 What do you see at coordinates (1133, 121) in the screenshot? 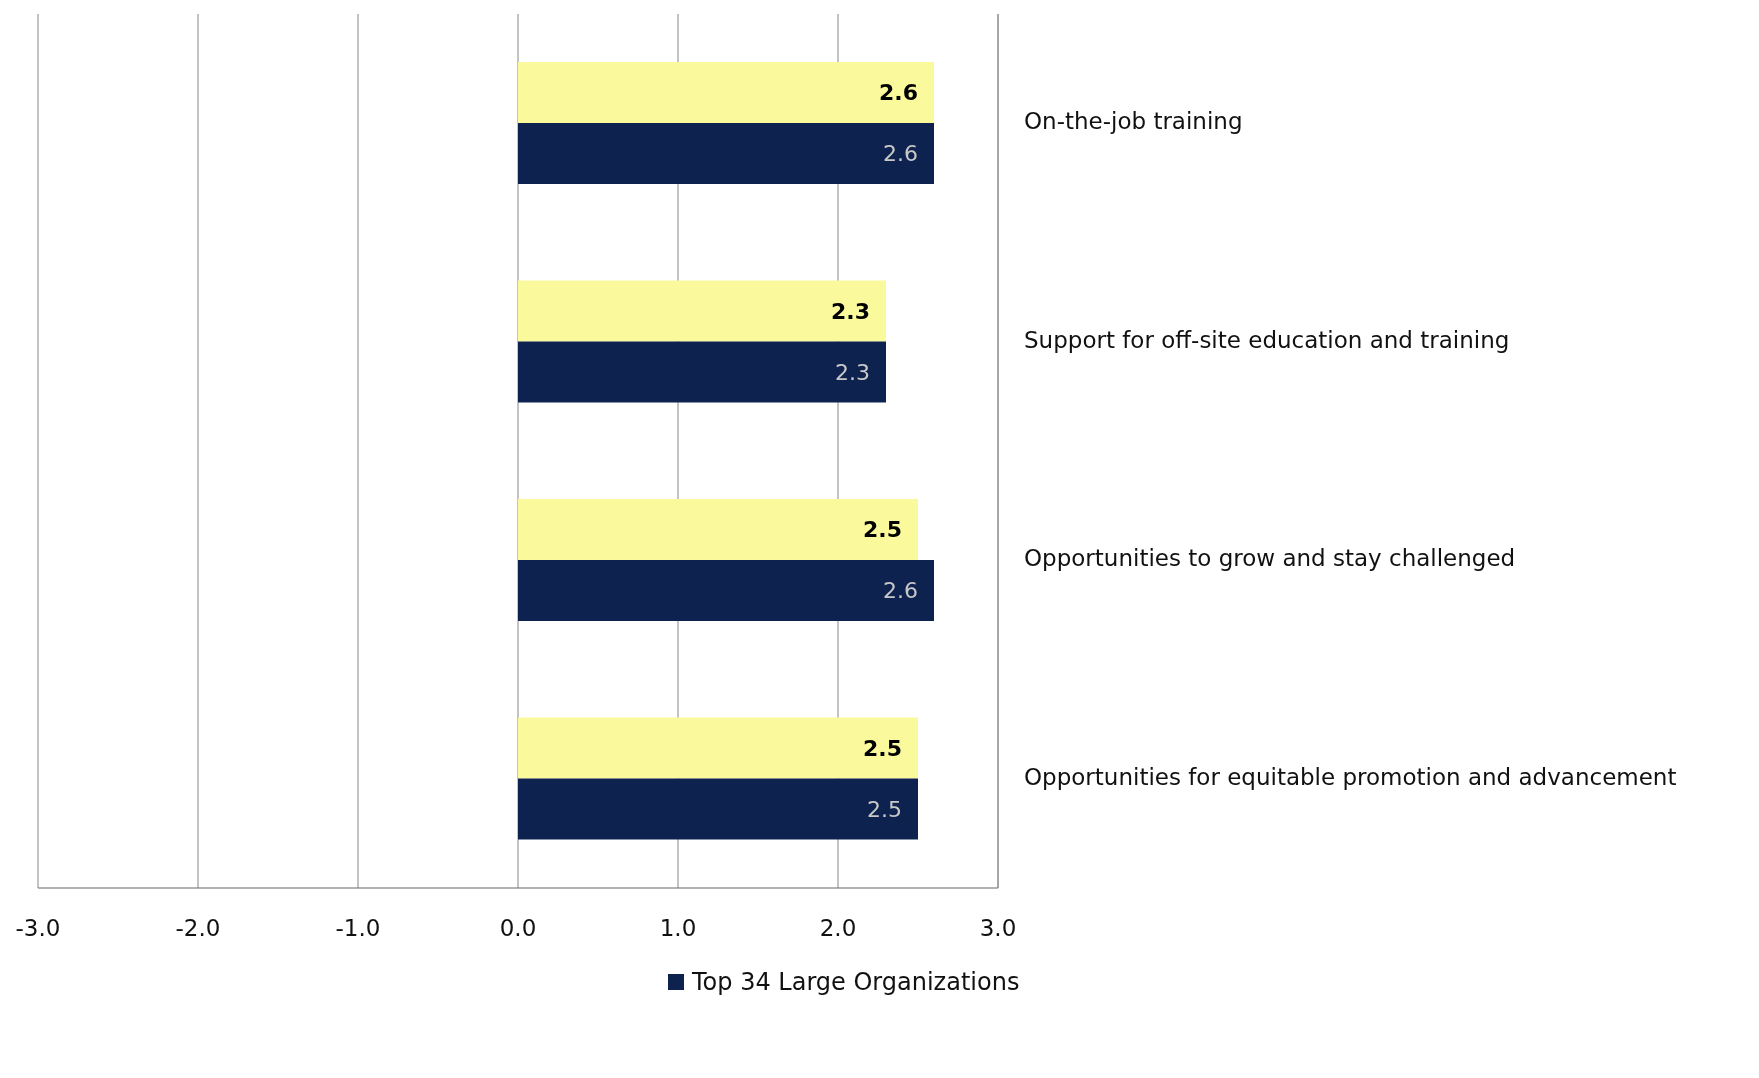
I see `y-tick-label: On-the-job training` at bounding box center [1133, 121].